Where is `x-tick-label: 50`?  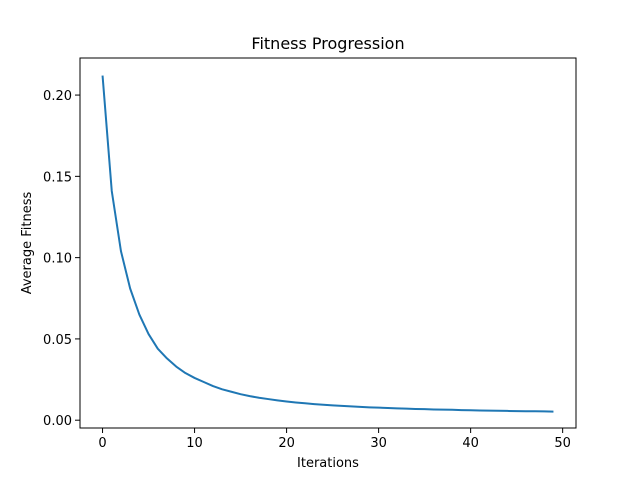
x-tick-label: 50 is located at coordinates (562, 443).